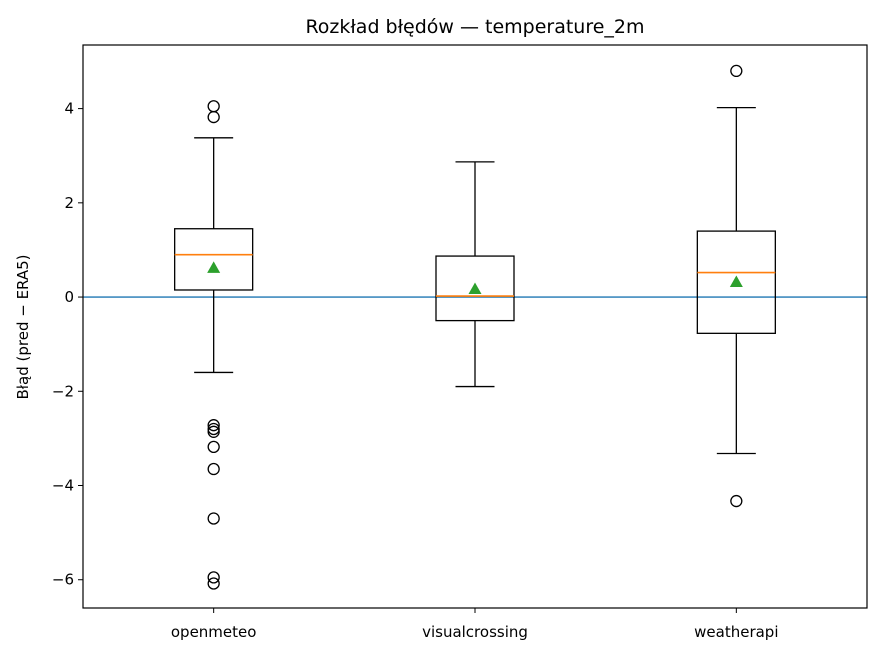 Image resolution: width=881 pixels, height=656 pixels. What do you see at coordinates (63, 486) in the screenshot?
I see `y-tick-label: −4` at bounding box center [63, 486].